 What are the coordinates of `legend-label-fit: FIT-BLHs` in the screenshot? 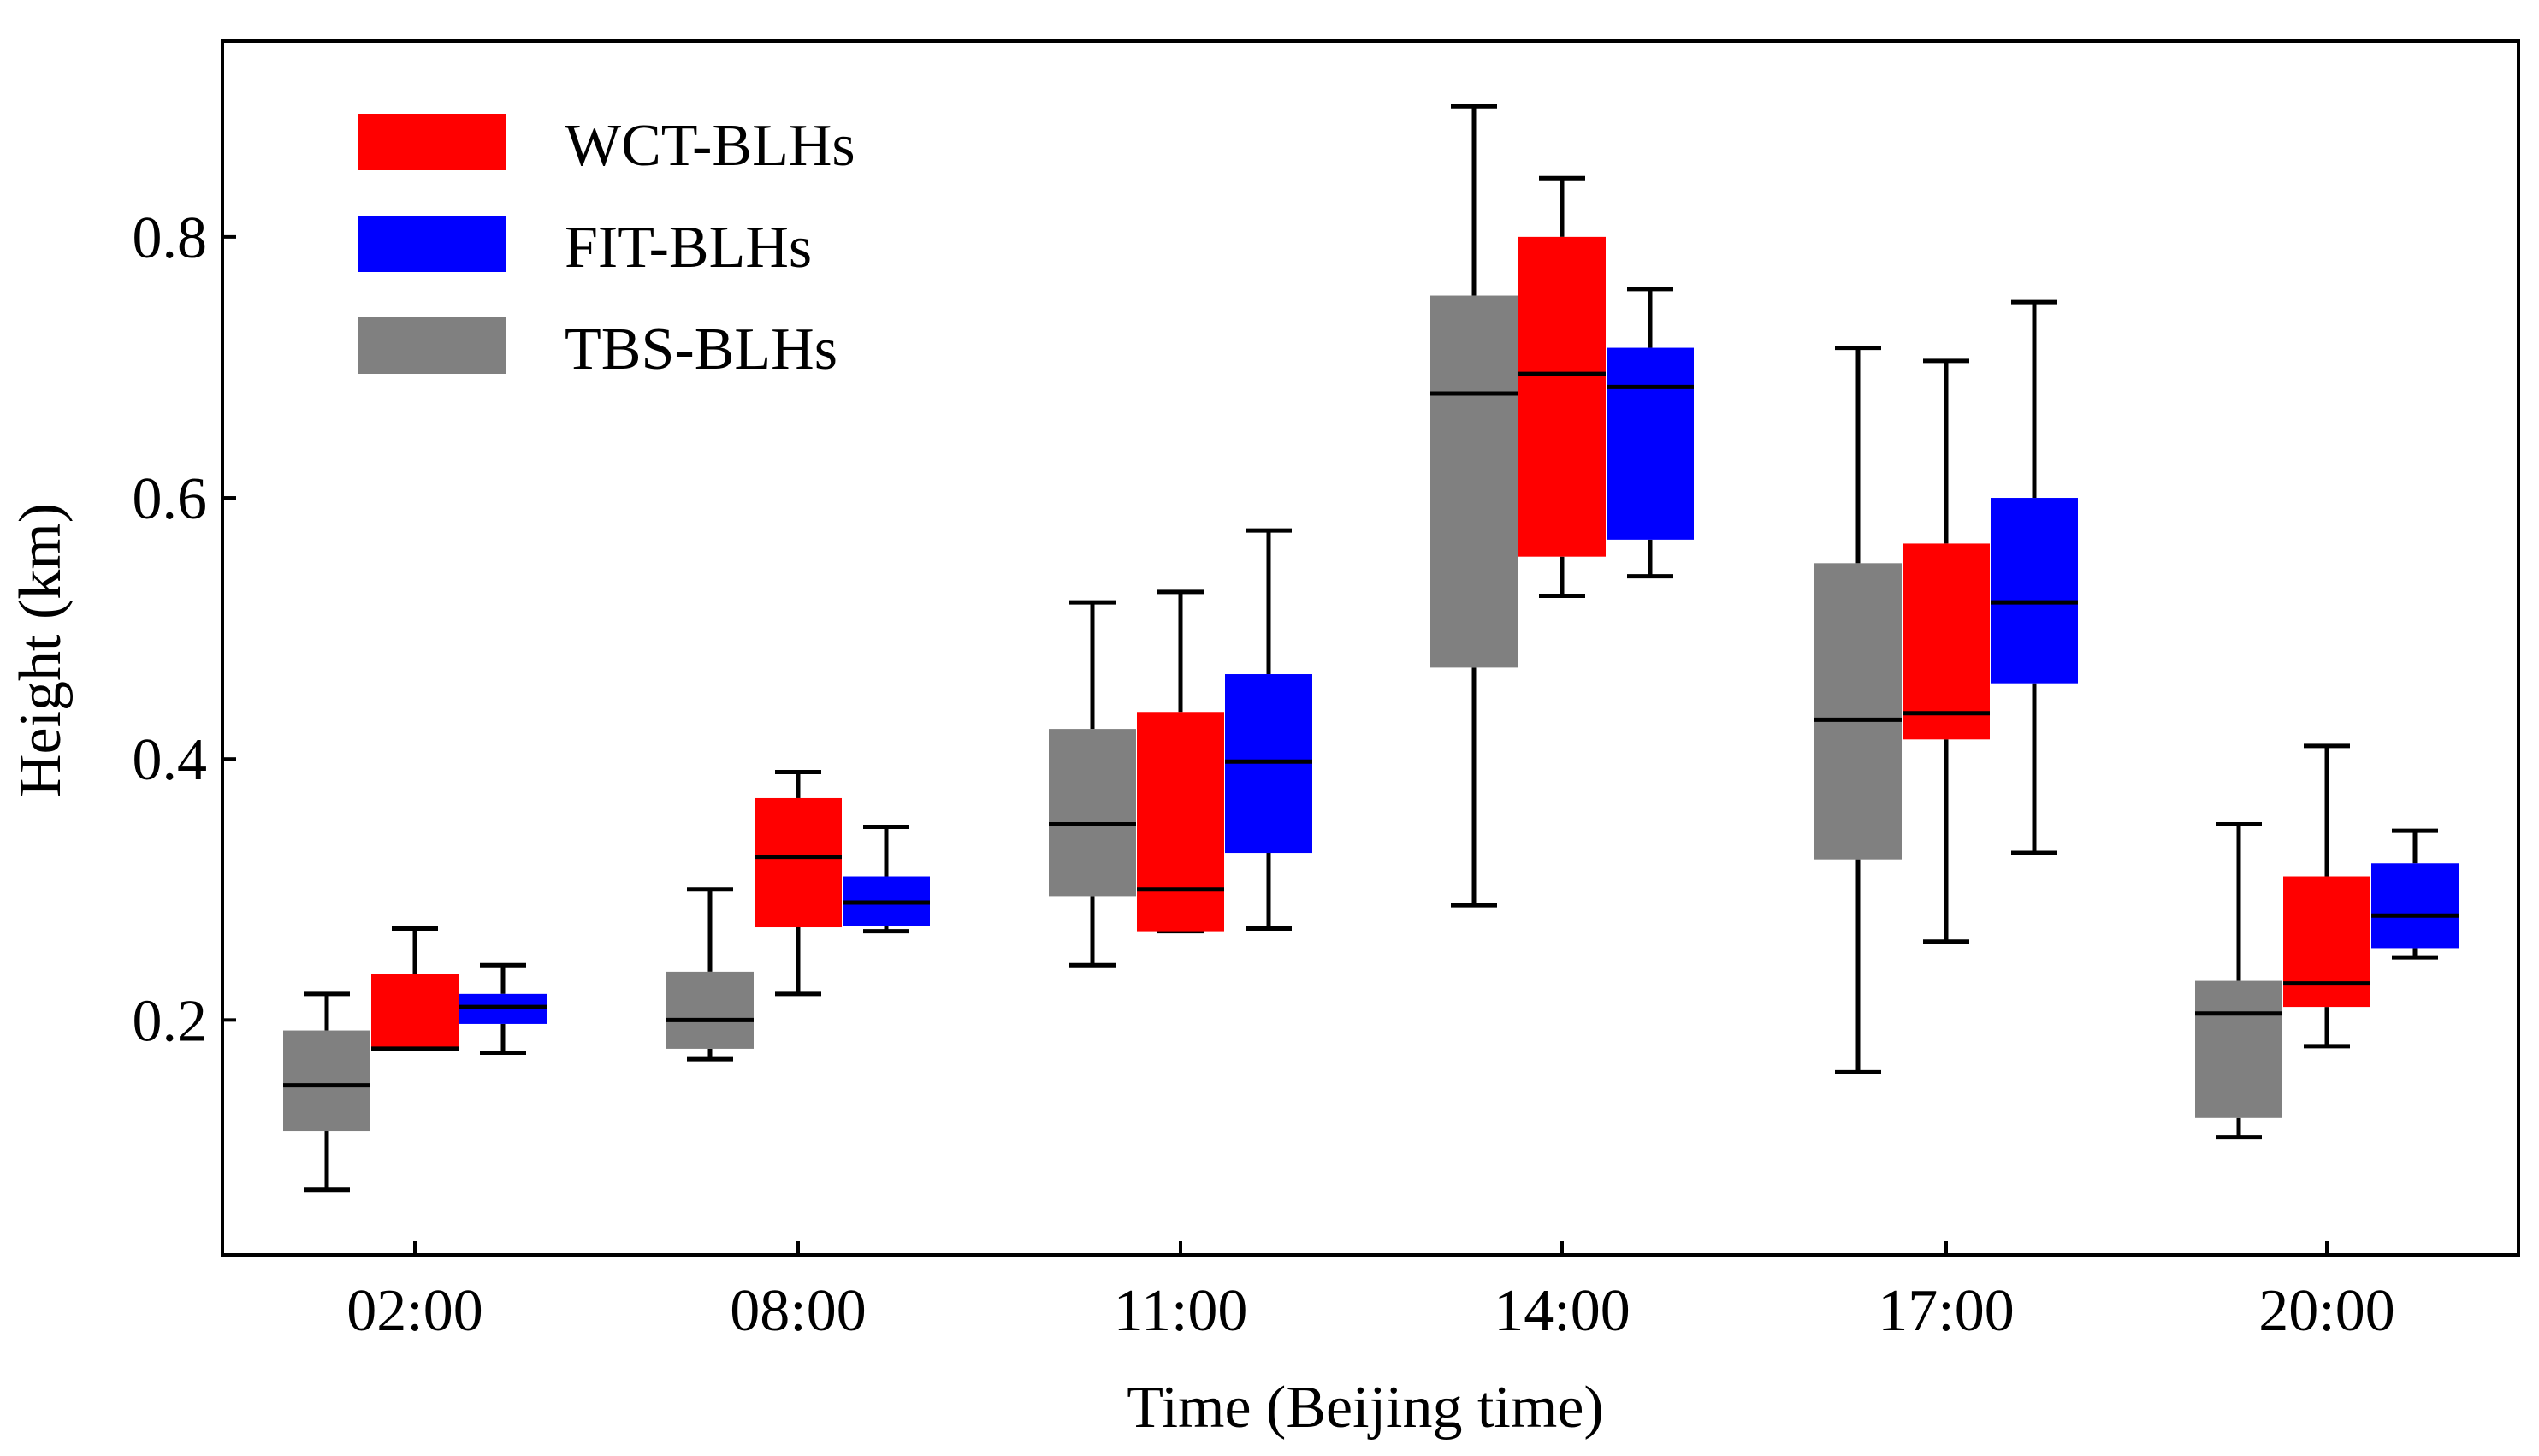 It's located at (688, 248).